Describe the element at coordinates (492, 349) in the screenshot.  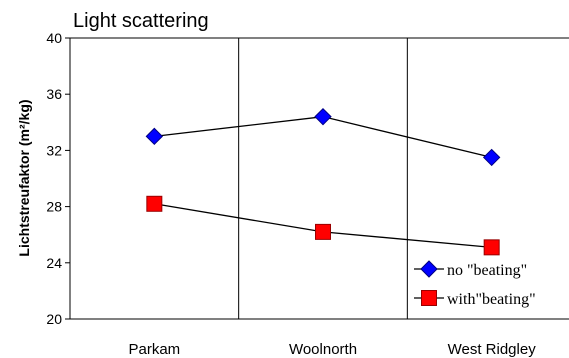
I see `x-tick-label: West Ridgley` at that location.